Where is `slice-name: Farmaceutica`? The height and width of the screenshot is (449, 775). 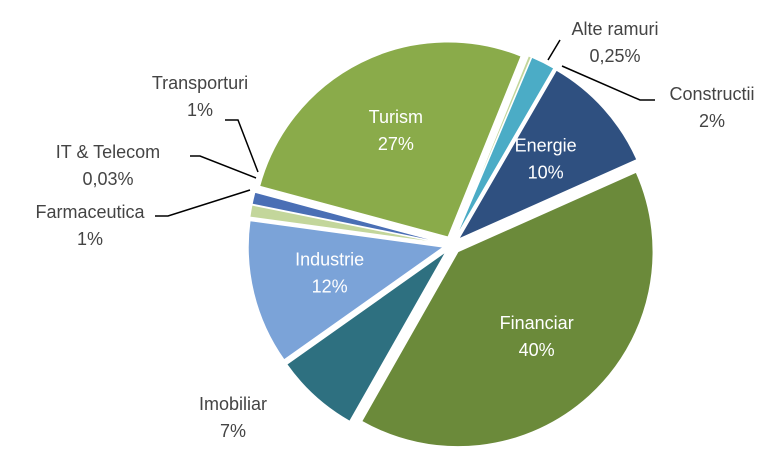
slice-name: Farmaceutica is located at coordinates (90, 212).